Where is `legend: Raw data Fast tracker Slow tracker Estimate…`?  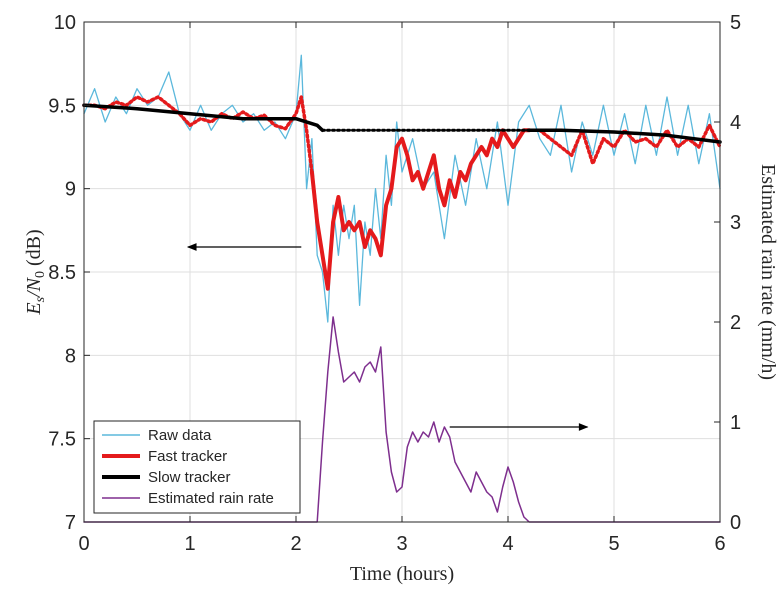 legend: Raw data Fast tracker Slow tracker Estimate… is located at coordinates (197, 467).